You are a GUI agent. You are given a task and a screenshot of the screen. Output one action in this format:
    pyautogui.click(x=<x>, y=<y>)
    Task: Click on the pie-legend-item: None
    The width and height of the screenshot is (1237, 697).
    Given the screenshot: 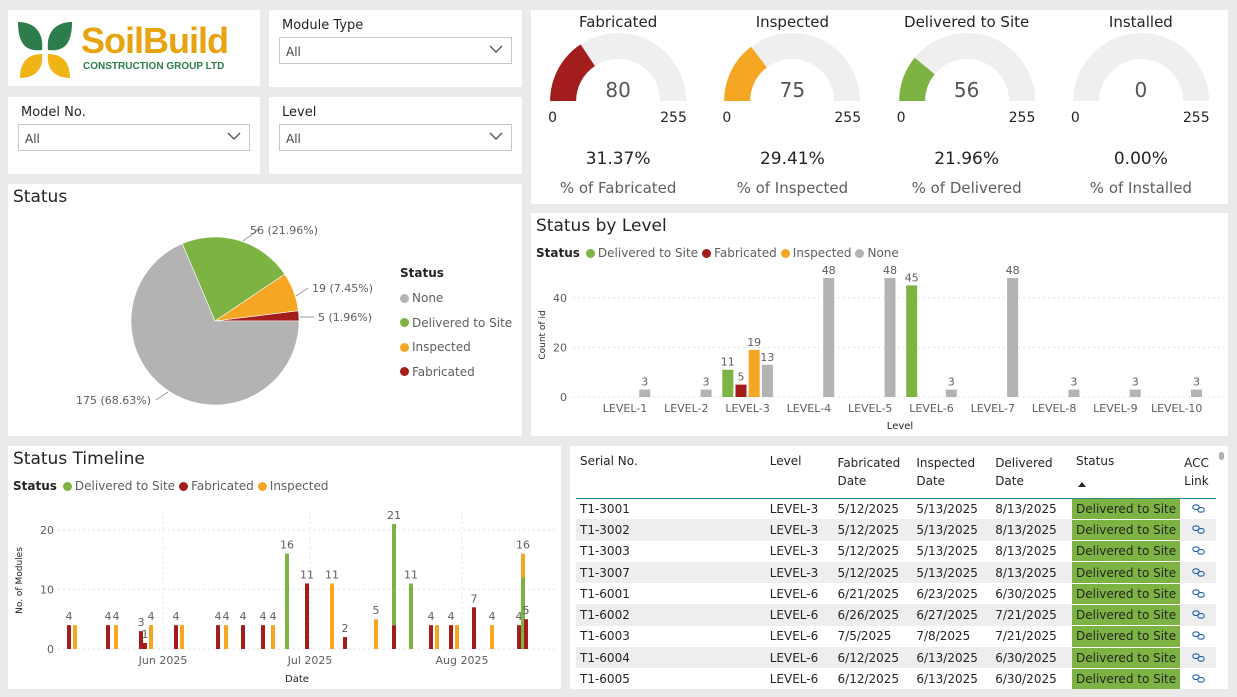 What is the action you would take?
    pyautogui.click(x=456, y=298)
    